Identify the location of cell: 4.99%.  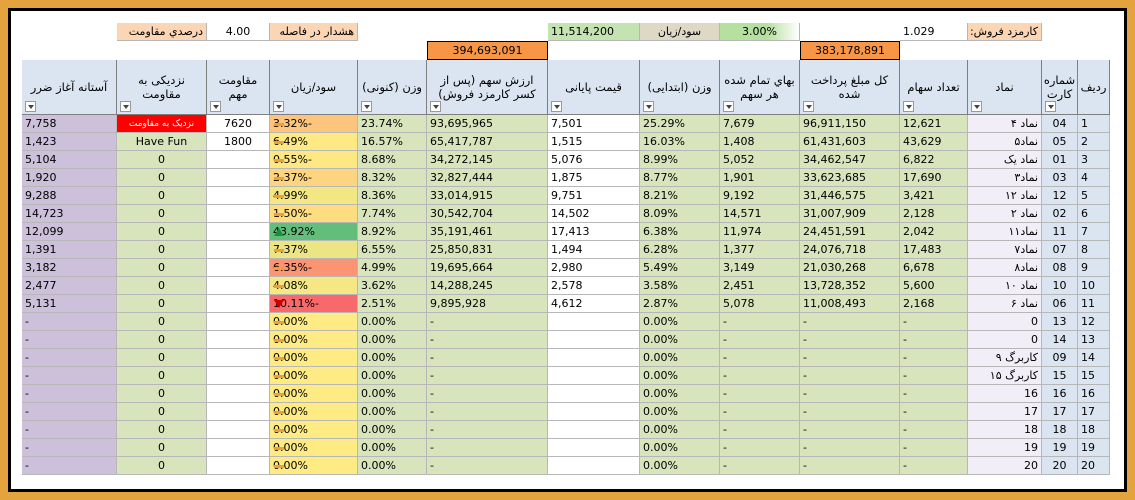
(392, 268).